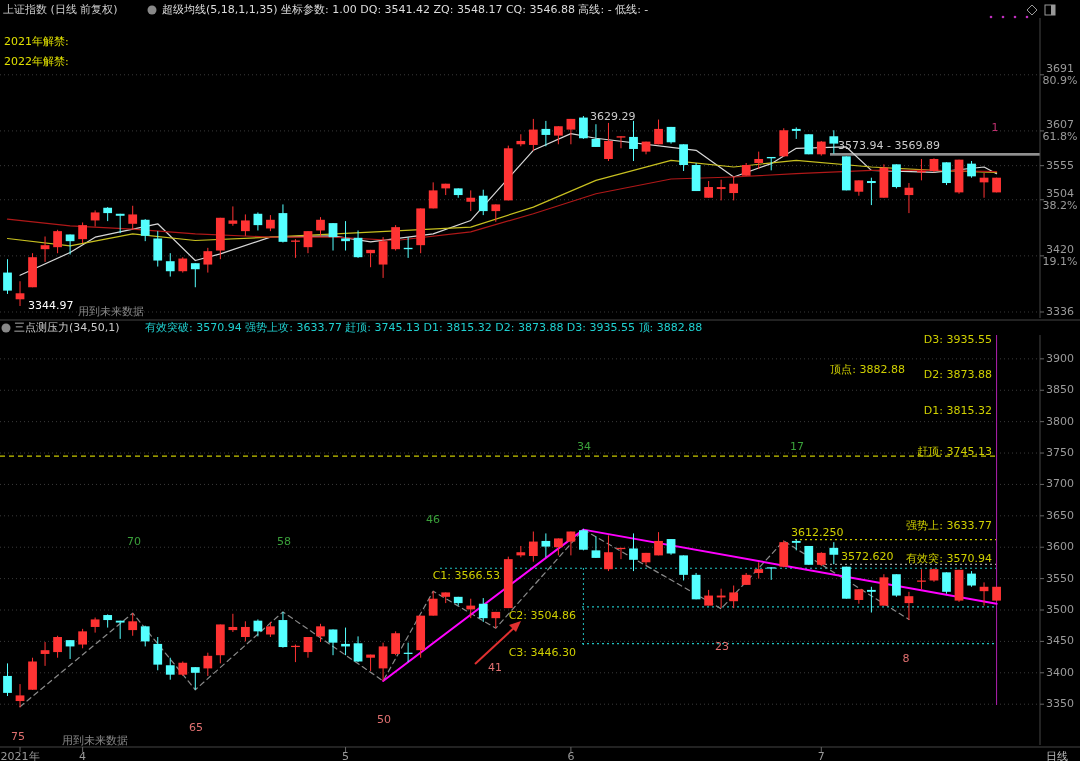 The image size is (1080, 761). What do you see at coordinates (346, 755) in the screenshot?
I see `x-tick-label: 5` at bounding box center [346, 755].